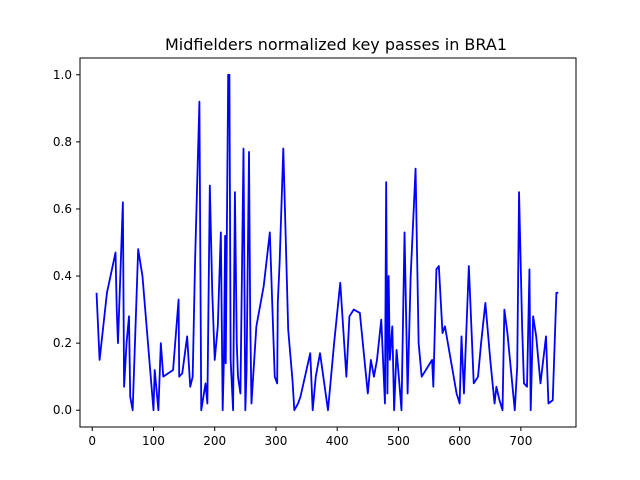  I want to click on x-axis: 0 100 200 300 400 500 600 700, so click(310, 437).